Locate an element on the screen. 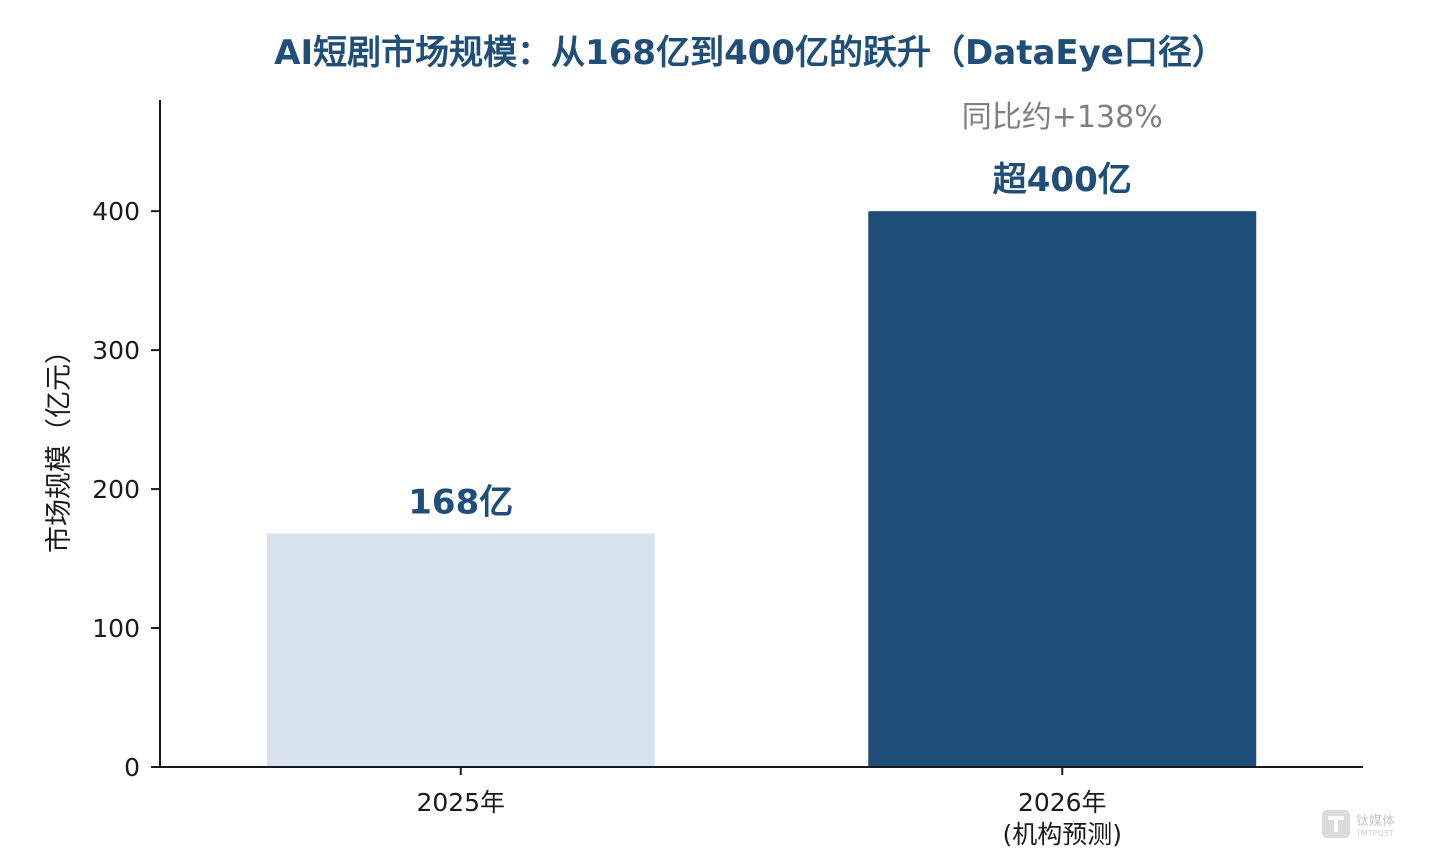 This screenshot has height=865, width=1439. growth-annotation: 同比约+138% is located at coordinates (1062, 117).